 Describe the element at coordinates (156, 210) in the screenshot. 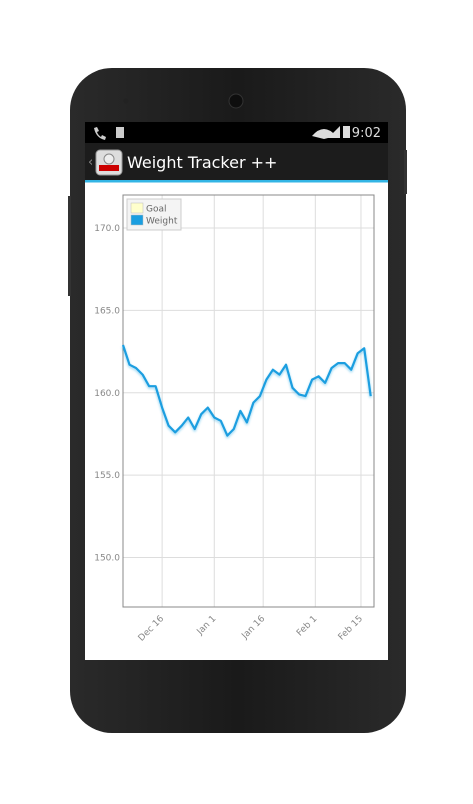

I see `legend-label: Goal` at that location.